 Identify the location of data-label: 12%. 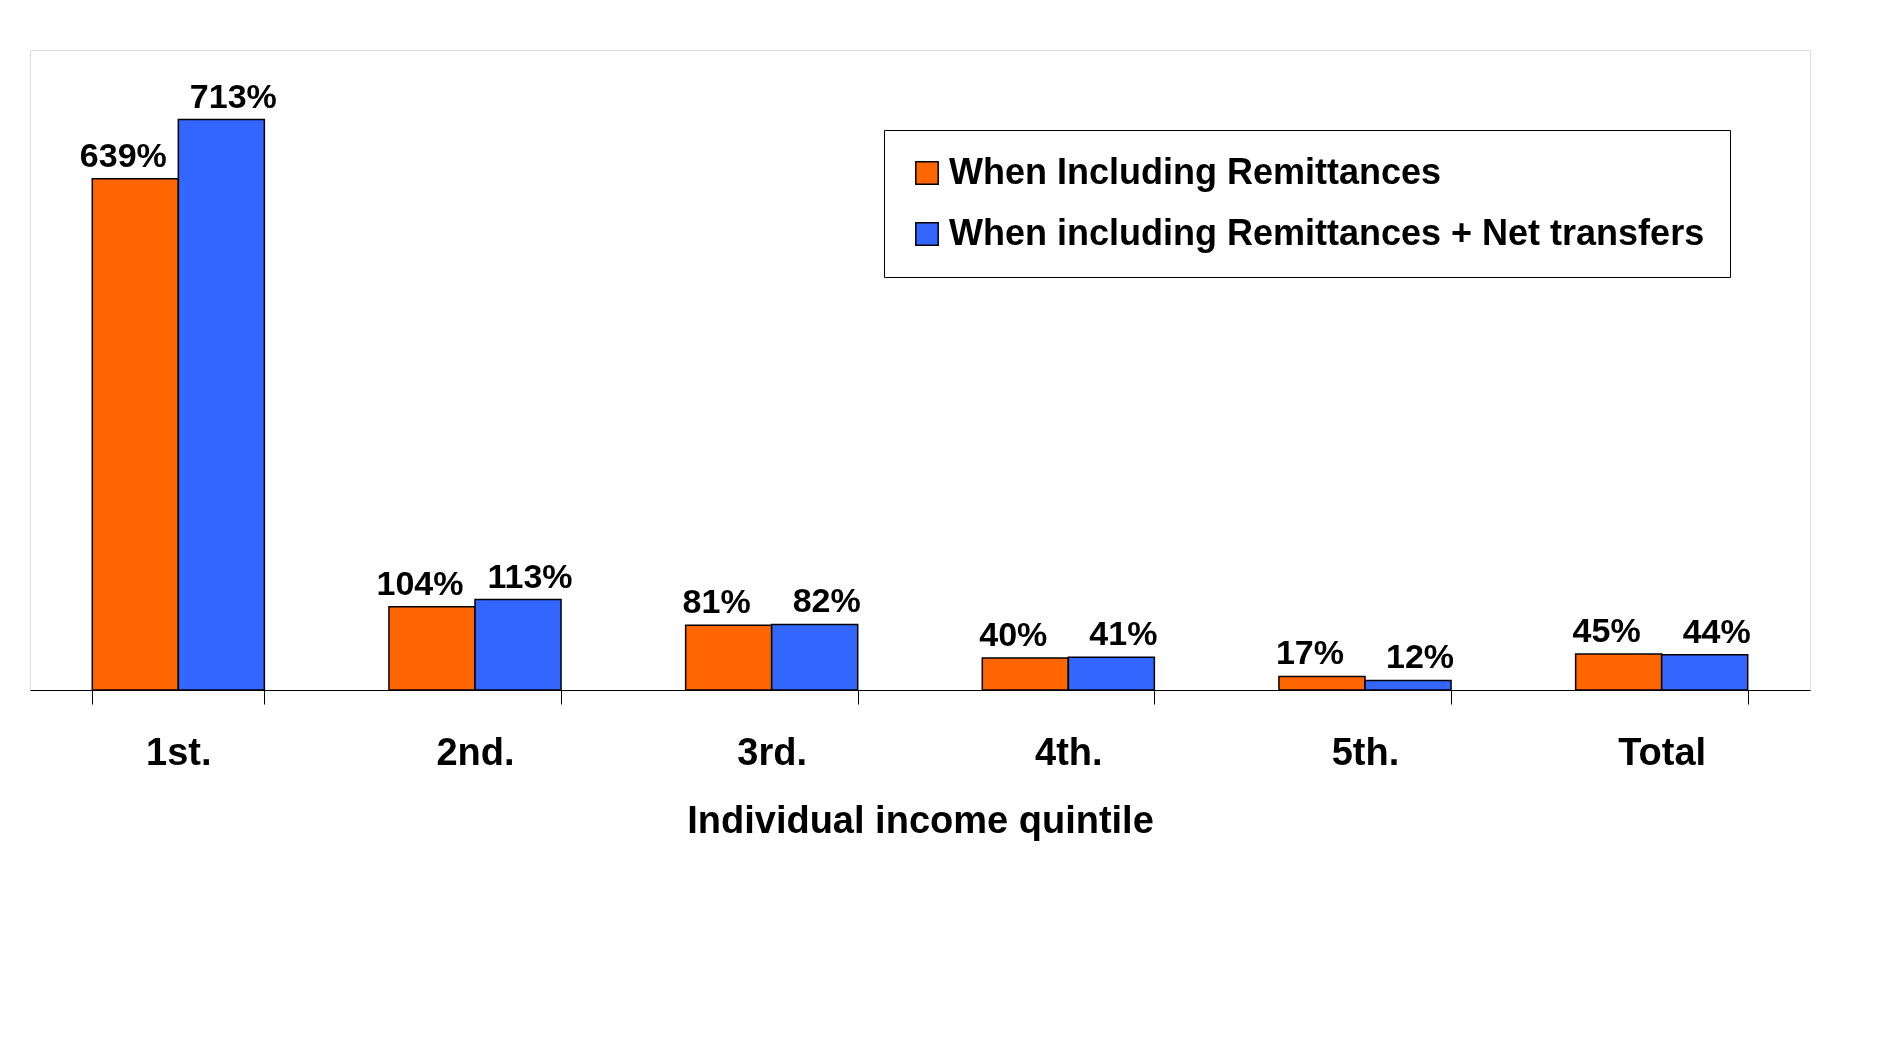
(1420, 656).